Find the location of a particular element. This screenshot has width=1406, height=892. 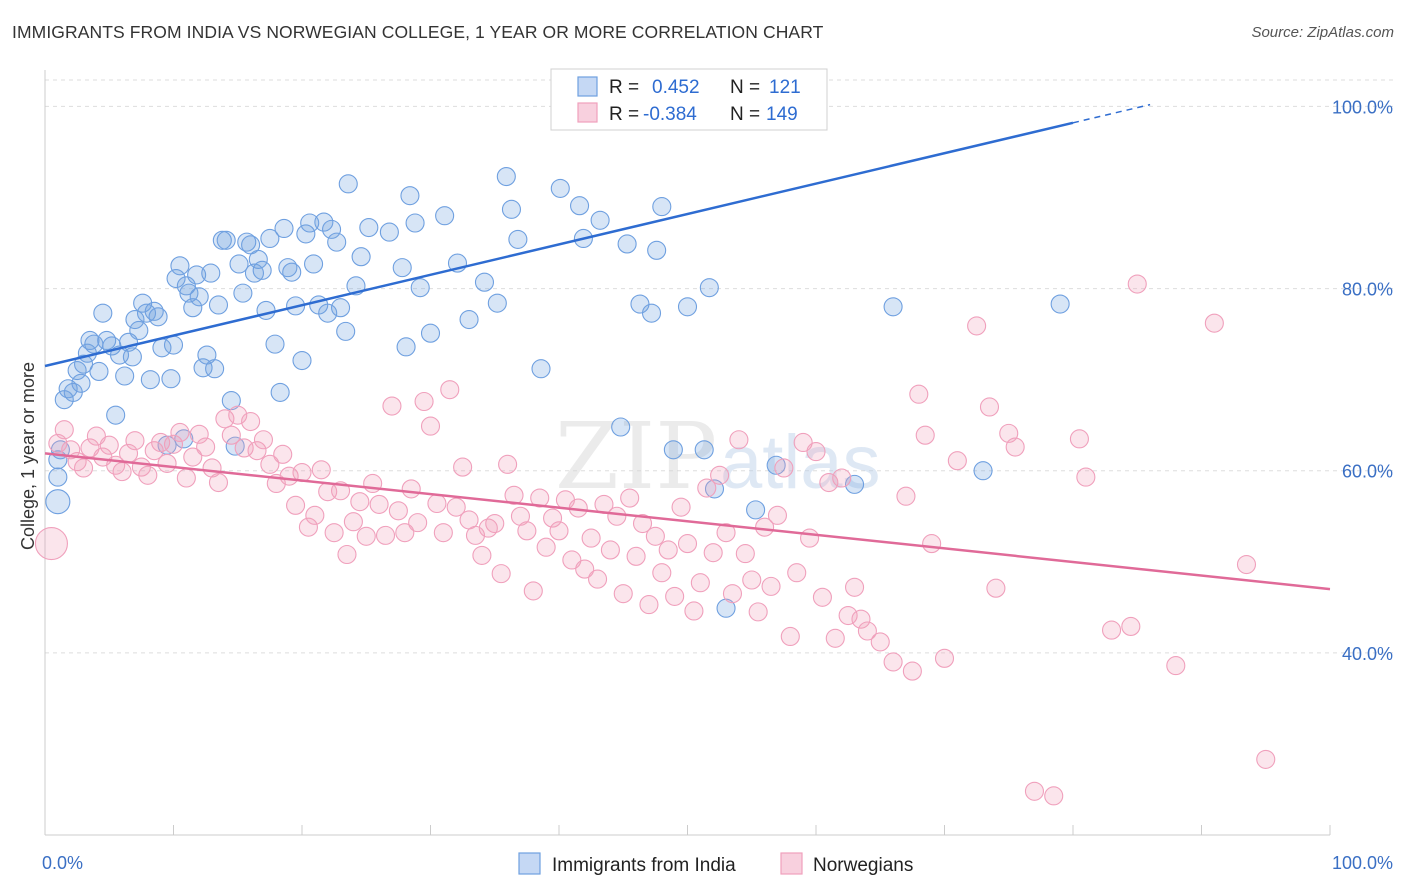

bottom-legend-swatch-india is located at coordinates (529, 863).